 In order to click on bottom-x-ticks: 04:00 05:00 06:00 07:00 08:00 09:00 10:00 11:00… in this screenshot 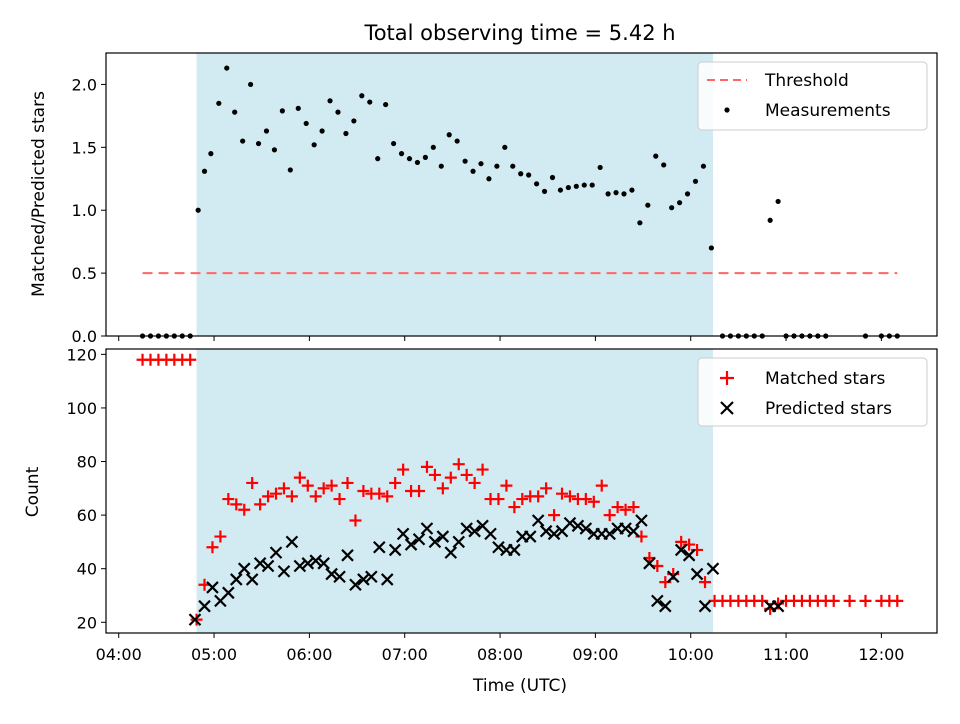, I will do `click(500, 648)`.